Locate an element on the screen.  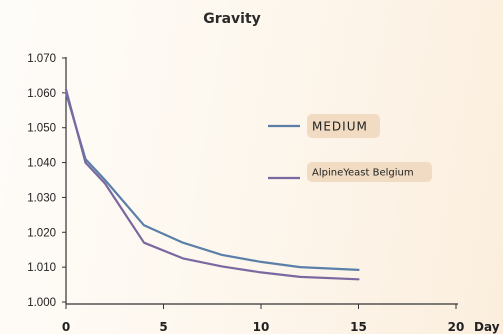
y-tick-label: 1.040 is located at coordinates (41, 164).